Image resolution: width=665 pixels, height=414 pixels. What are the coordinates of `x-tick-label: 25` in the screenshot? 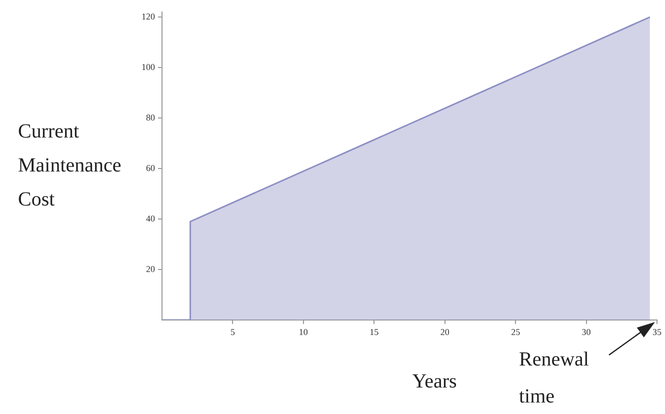 It's located at (516, 331).